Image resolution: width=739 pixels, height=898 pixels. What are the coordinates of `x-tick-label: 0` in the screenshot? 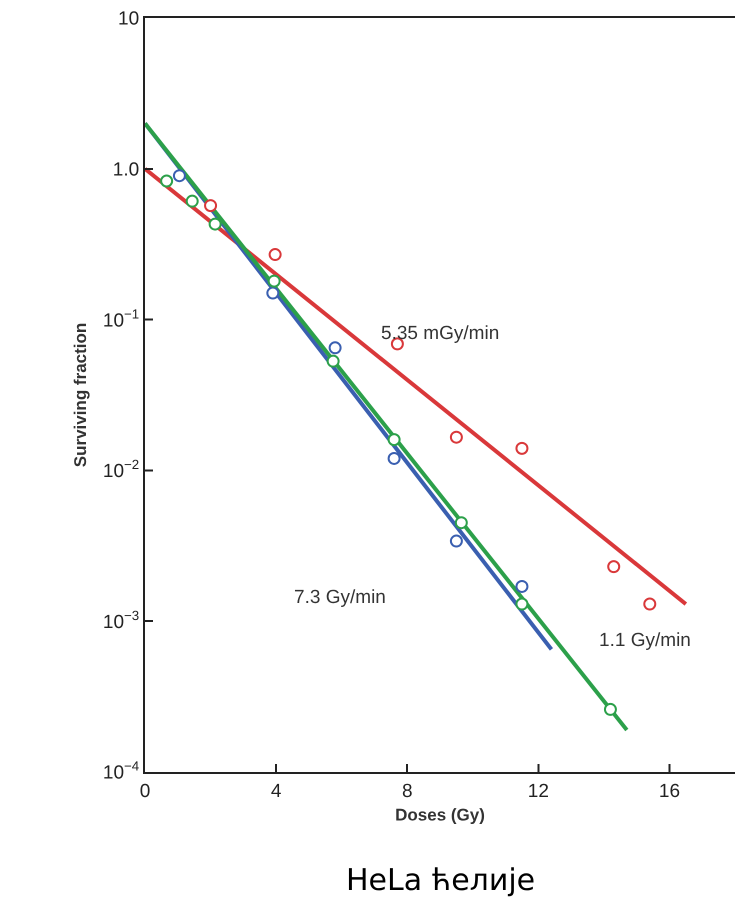 It's located at (145, 791).